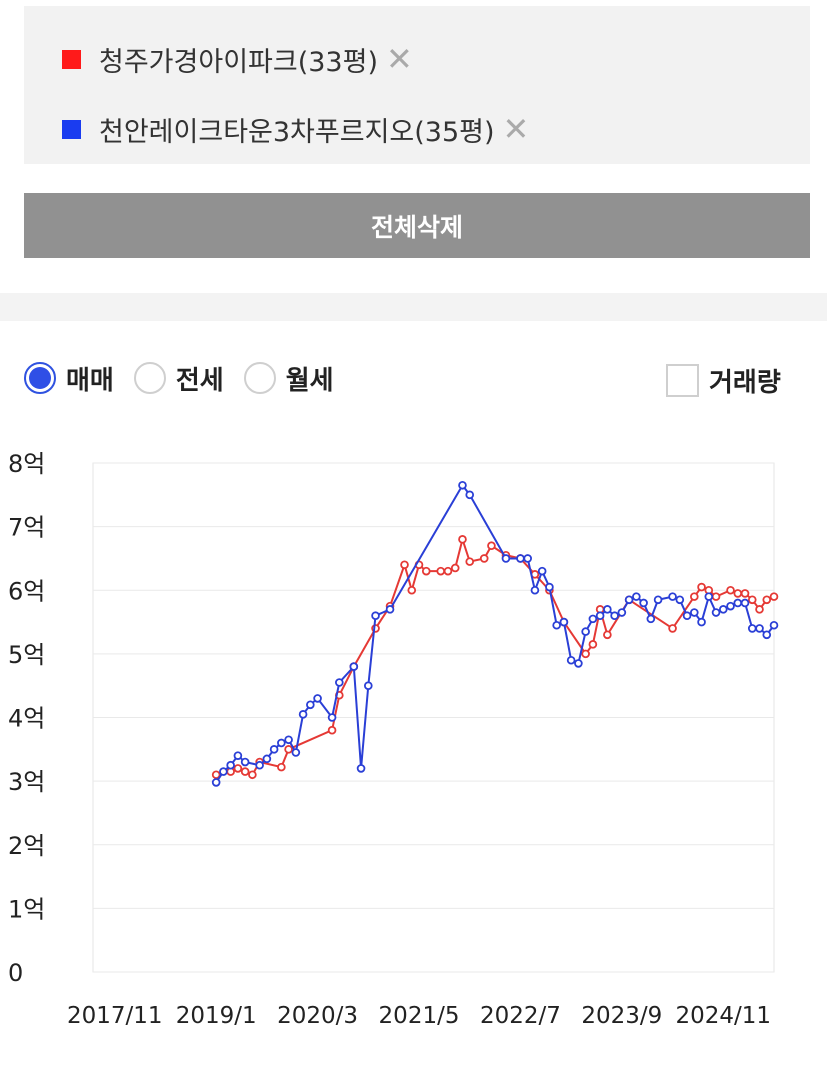 The width and height of the screenshot is (827, 1077). Describe the element at coordinates (26, 528) in the screenshot. I see `y-tick-label: 7억` at that location.